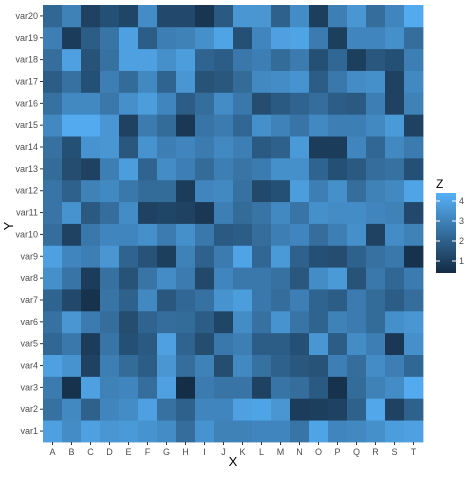 This screenshot has height=479, width=474. What do you see at coordinates (90, 452) in the screenshot?
I see `x-tick-label: C` at bounding box center [90, 452].